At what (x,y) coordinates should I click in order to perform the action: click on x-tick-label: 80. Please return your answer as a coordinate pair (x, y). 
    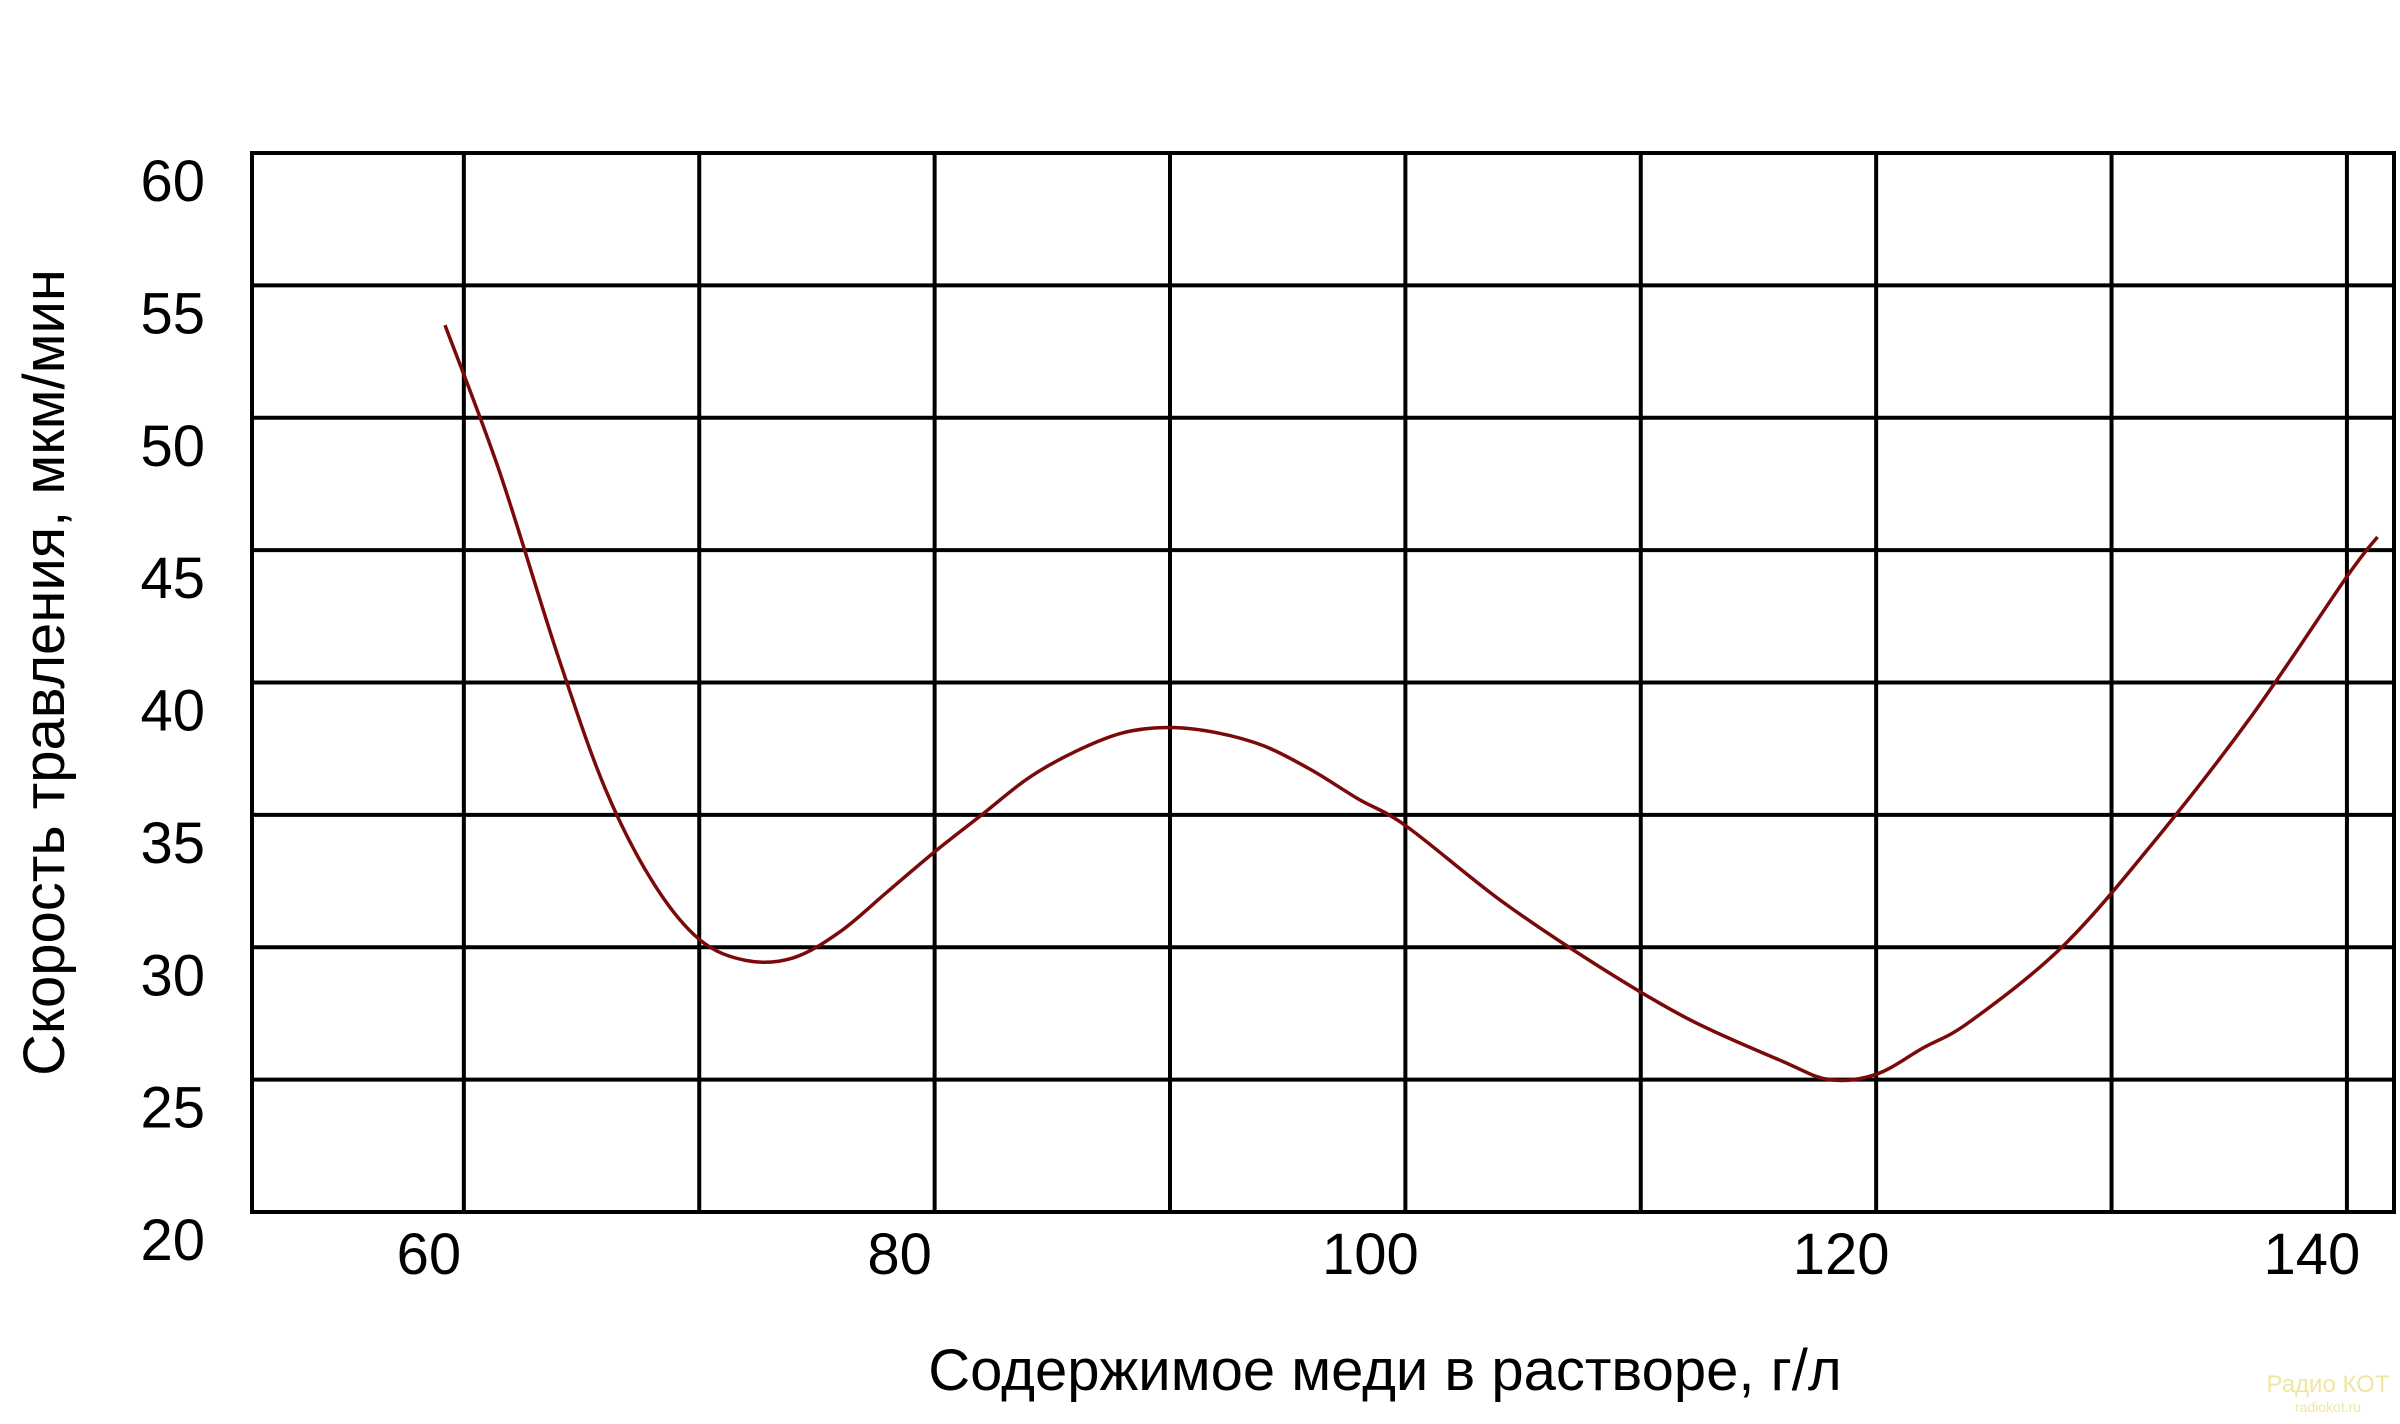
    Looking at the image, I should click on (899, 1254).